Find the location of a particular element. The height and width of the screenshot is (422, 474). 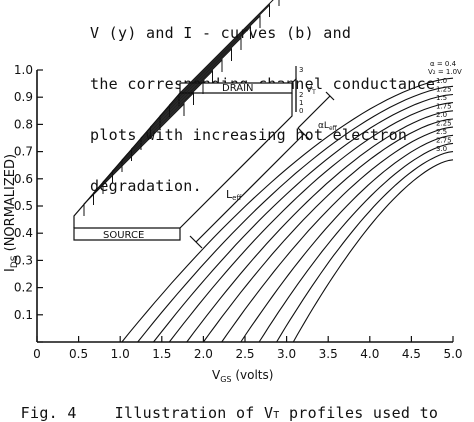

x-tick-label: 0.5 is located at coordinates (78, 354).